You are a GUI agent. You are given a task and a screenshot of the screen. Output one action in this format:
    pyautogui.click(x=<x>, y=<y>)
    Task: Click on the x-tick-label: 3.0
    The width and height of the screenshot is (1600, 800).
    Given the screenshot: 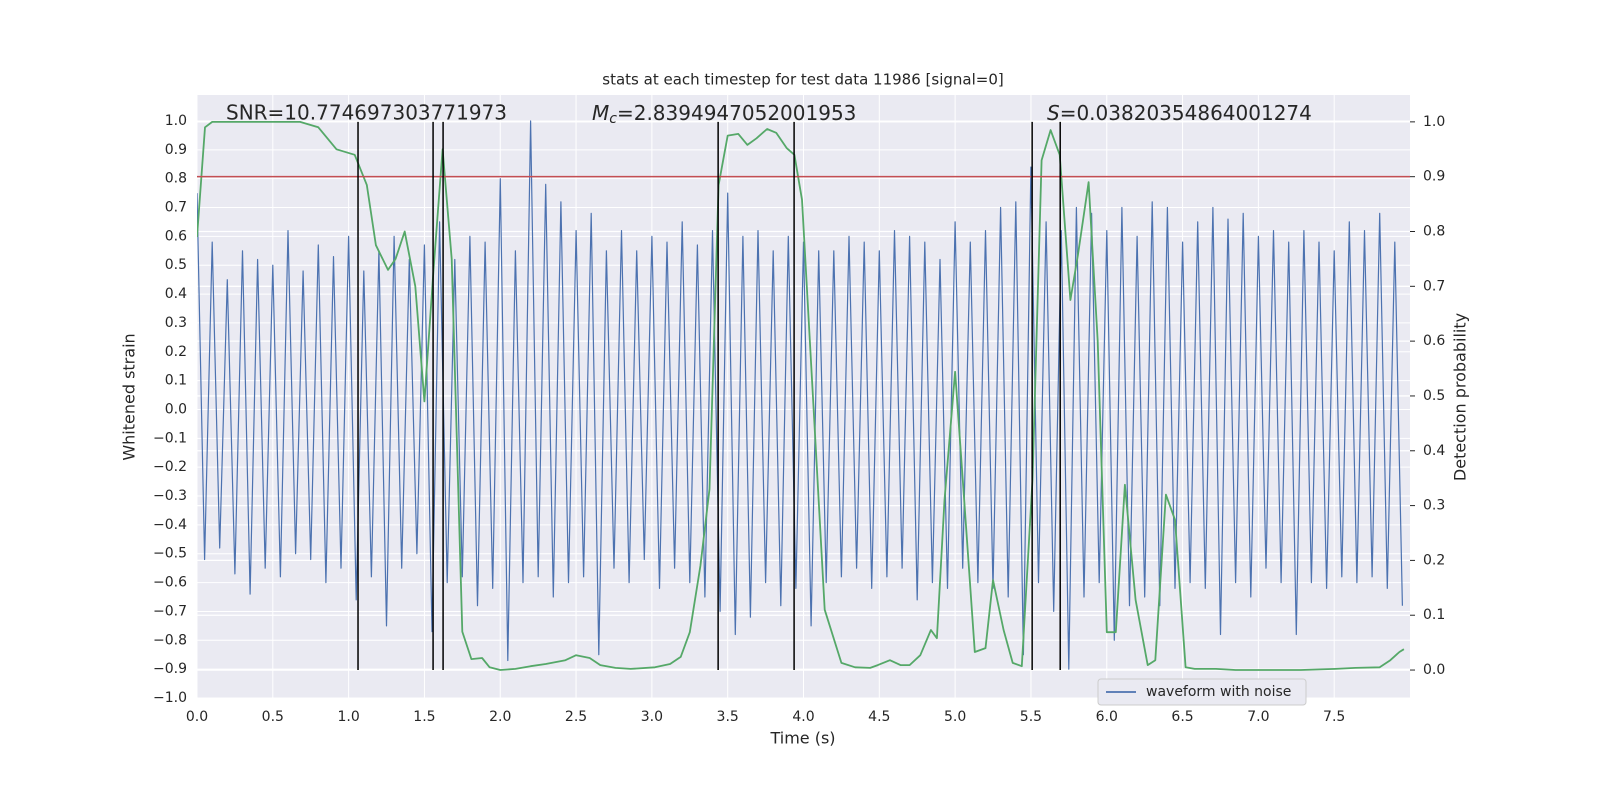 What is the action you would take?
    pyautogui.click(x=652, y=717)
    